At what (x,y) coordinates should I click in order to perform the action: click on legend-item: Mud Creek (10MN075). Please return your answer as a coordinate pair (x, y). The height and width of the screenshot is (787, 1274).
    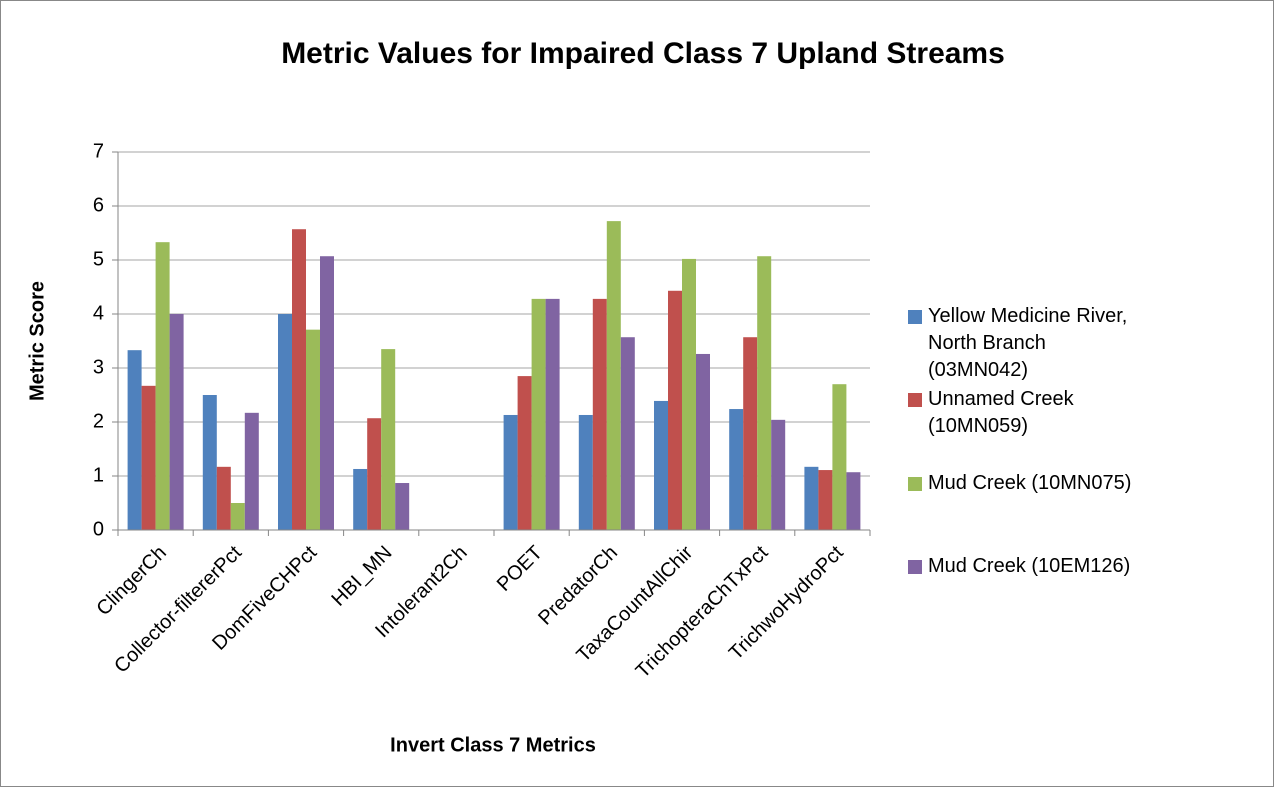
    Looking at the image, I should click on (1088, 483).